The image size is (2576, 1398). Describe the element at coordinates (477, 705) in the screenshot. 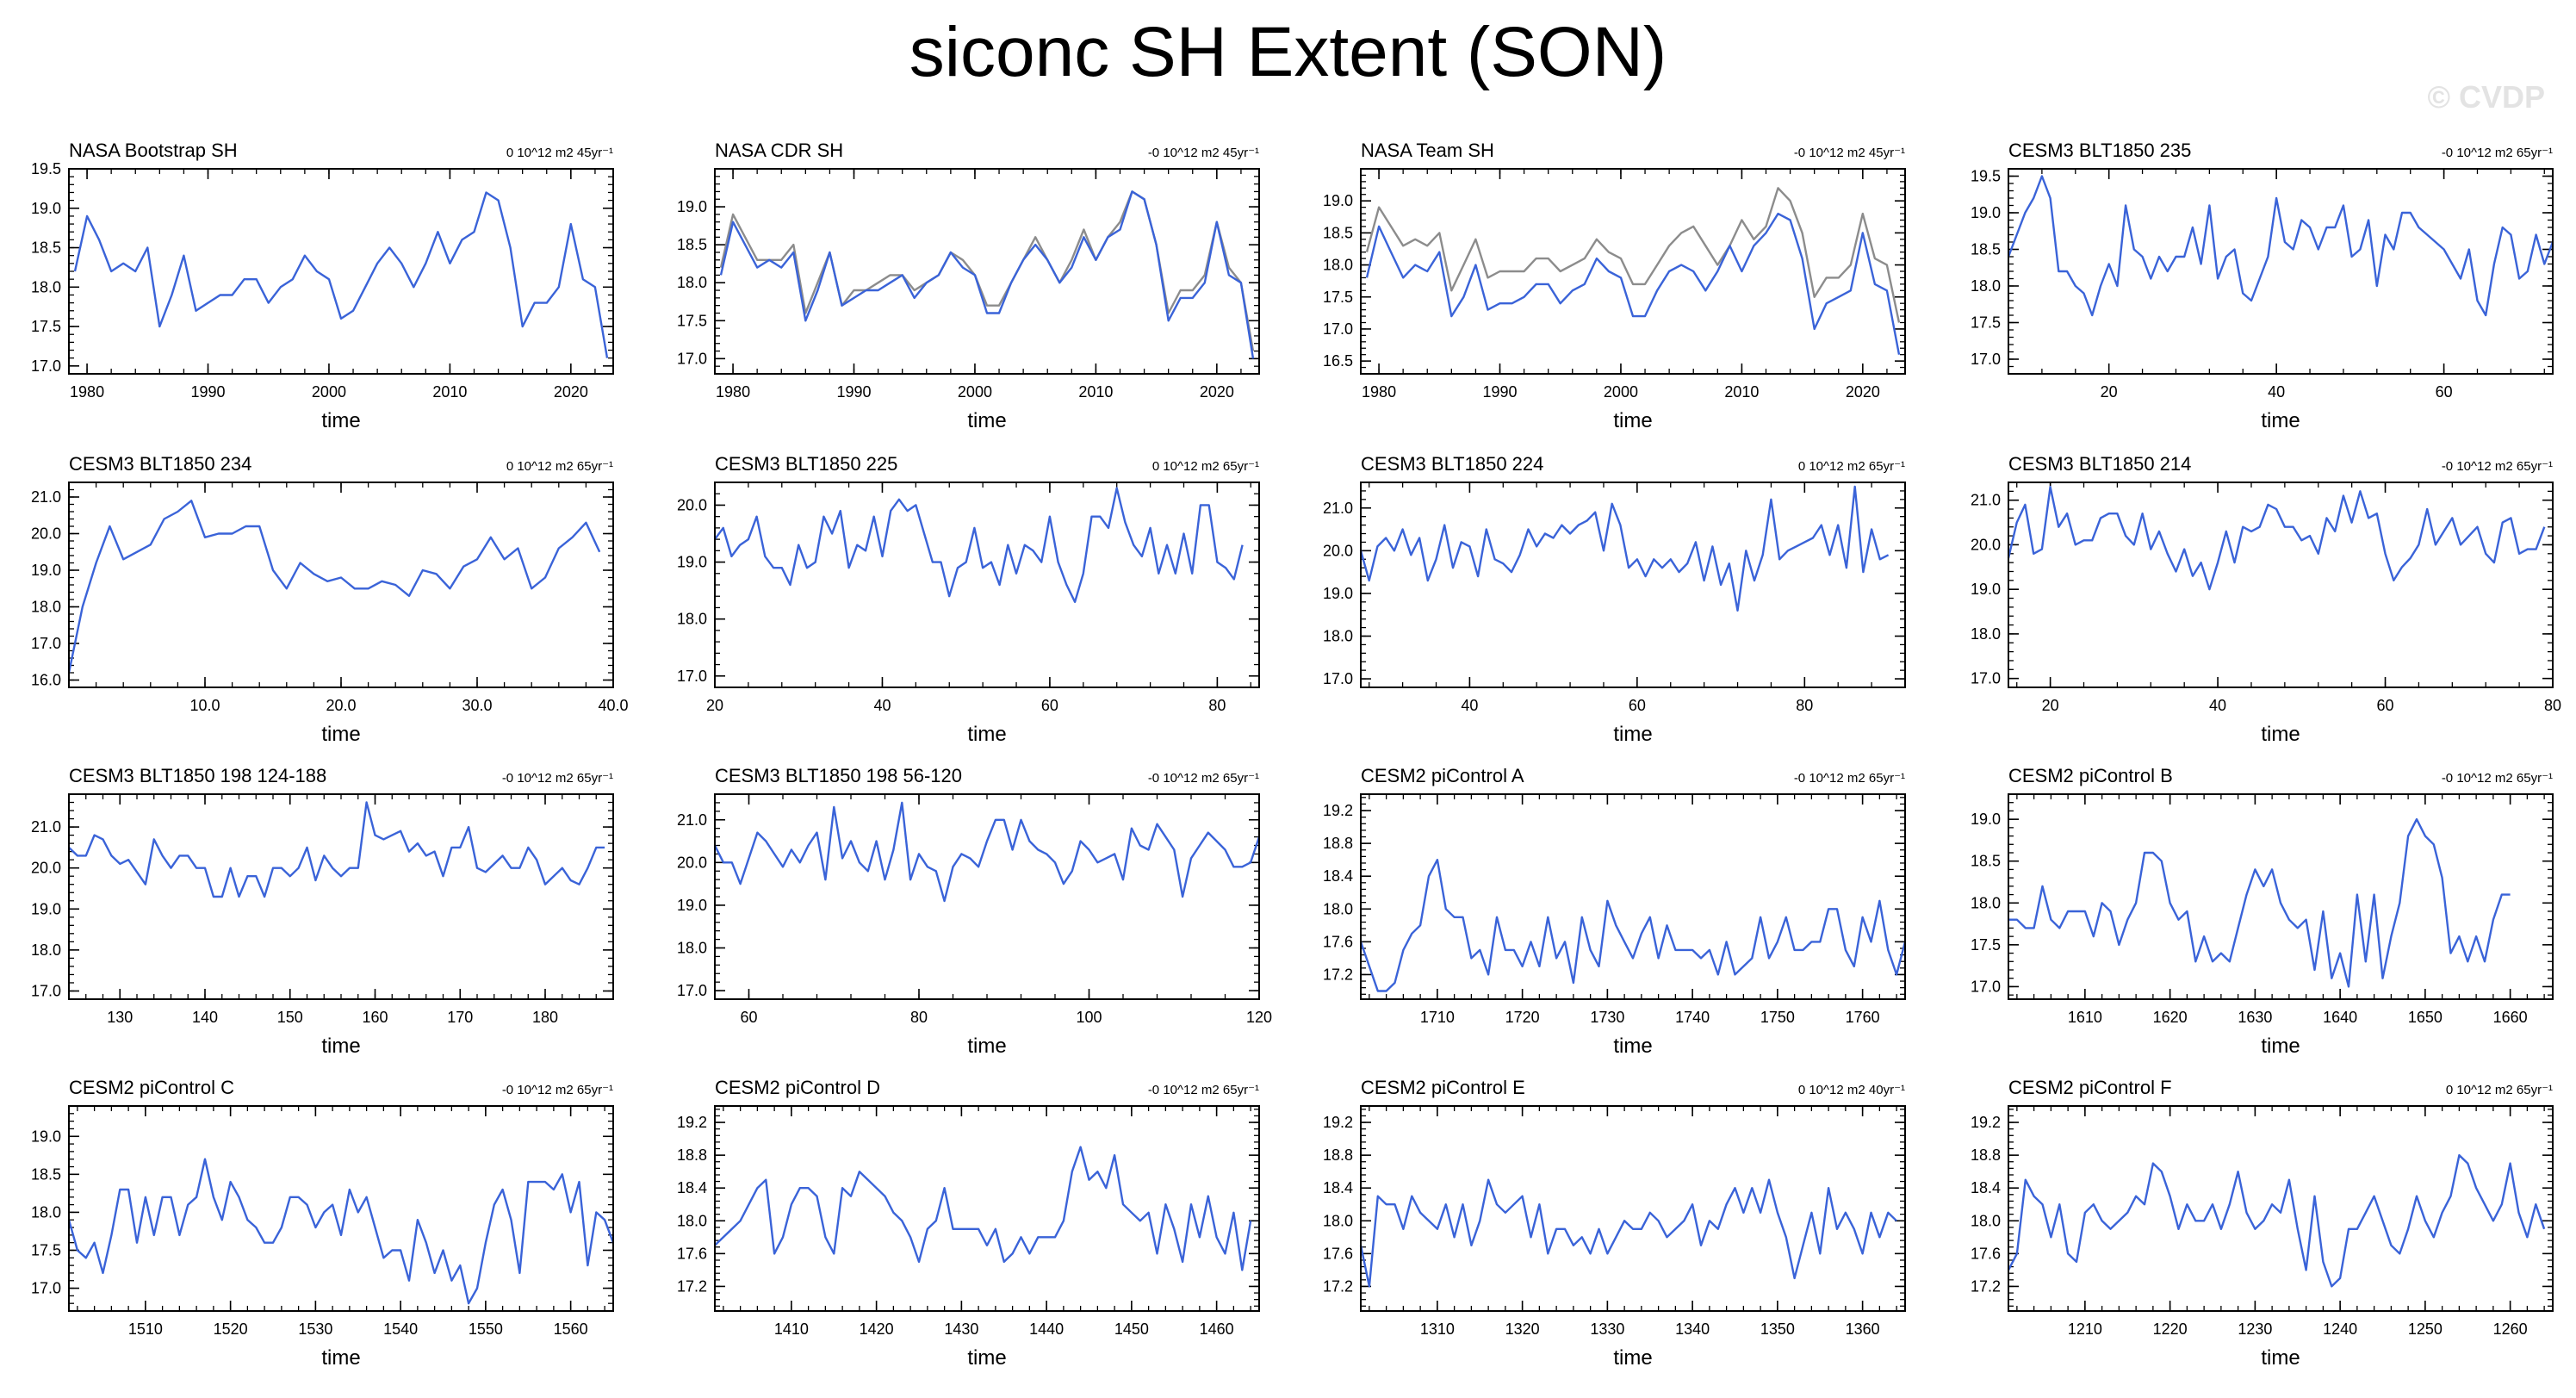

I see `x-tick-label: 30.0` at that location.